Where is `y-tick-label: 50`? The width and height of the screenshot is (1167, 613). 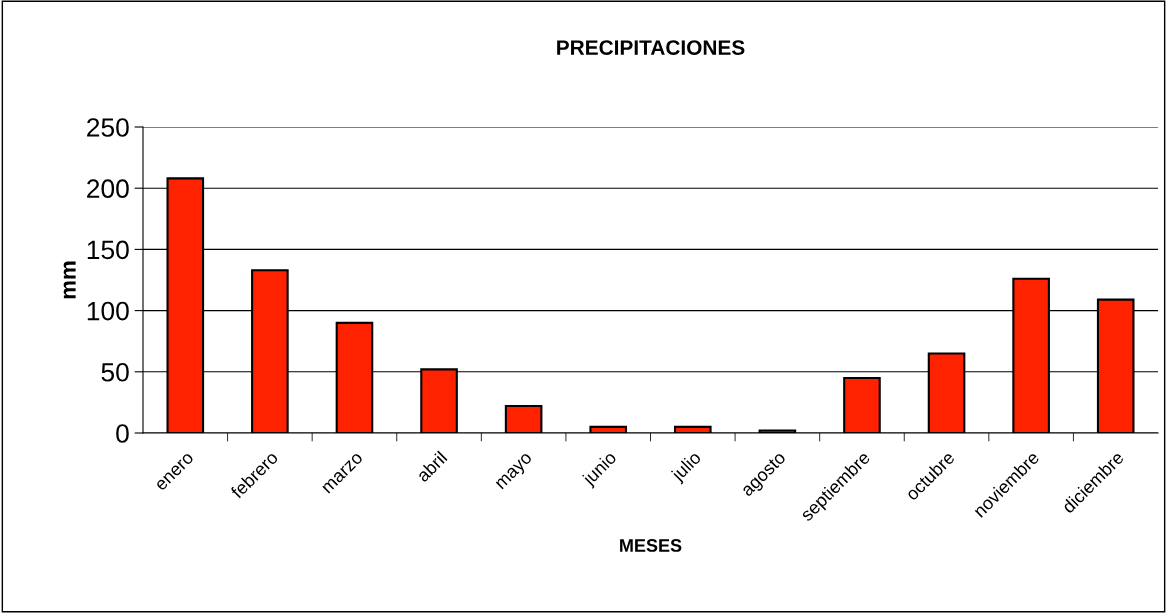 y-tick-label: 50 is located at coordinates (115, 372).